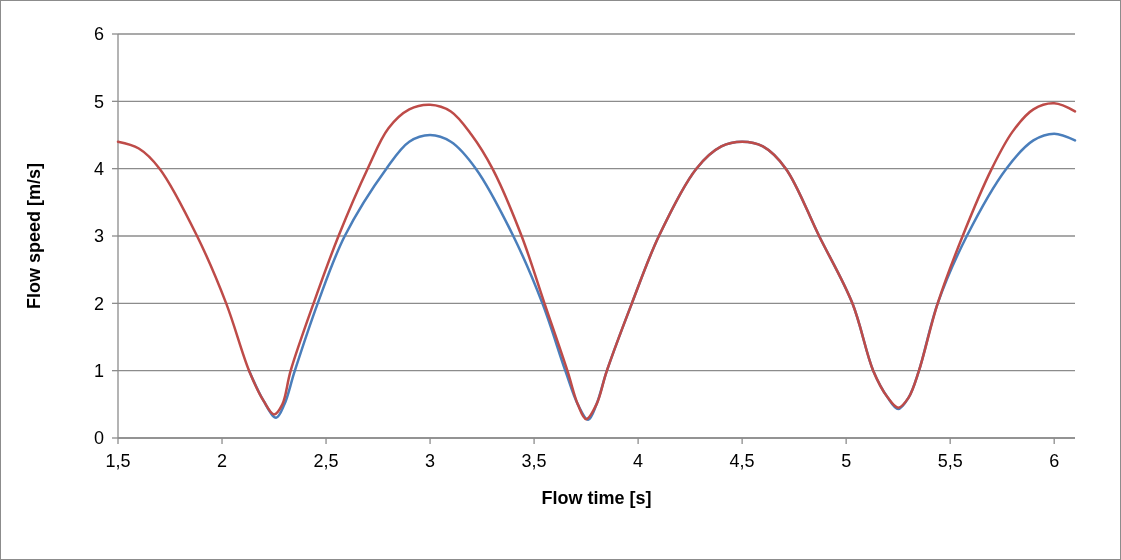  What do you see at coordinates (596, 498) in the screenshot?
I see `x-axis-title: Flow time [s]` at bounding box center [596, 498].